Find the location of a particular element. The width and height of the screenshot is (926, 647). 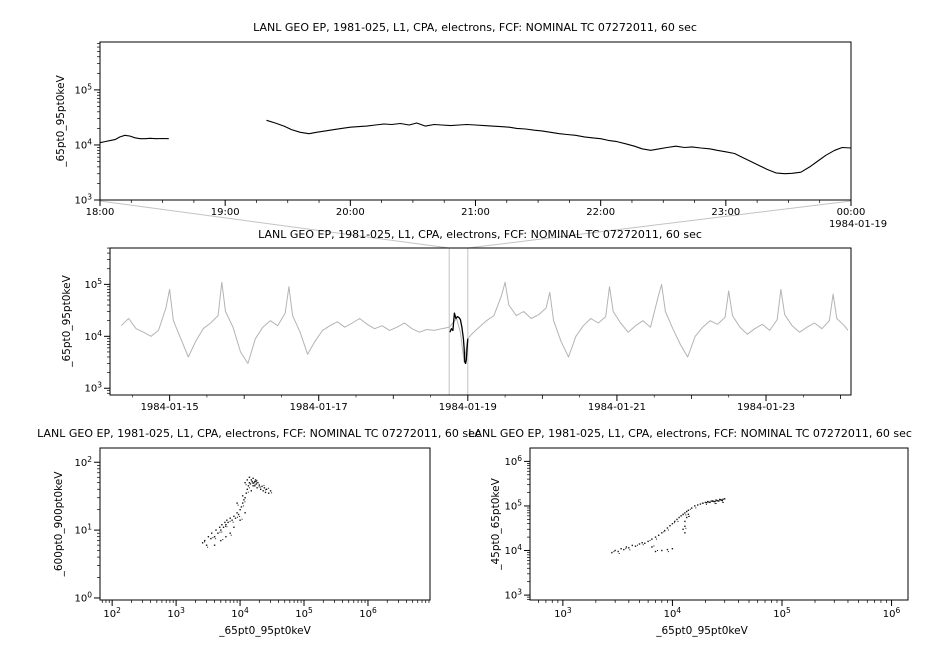

y-axis: 10⁰ 10¹ 10² is located at coordinates (87, 530).